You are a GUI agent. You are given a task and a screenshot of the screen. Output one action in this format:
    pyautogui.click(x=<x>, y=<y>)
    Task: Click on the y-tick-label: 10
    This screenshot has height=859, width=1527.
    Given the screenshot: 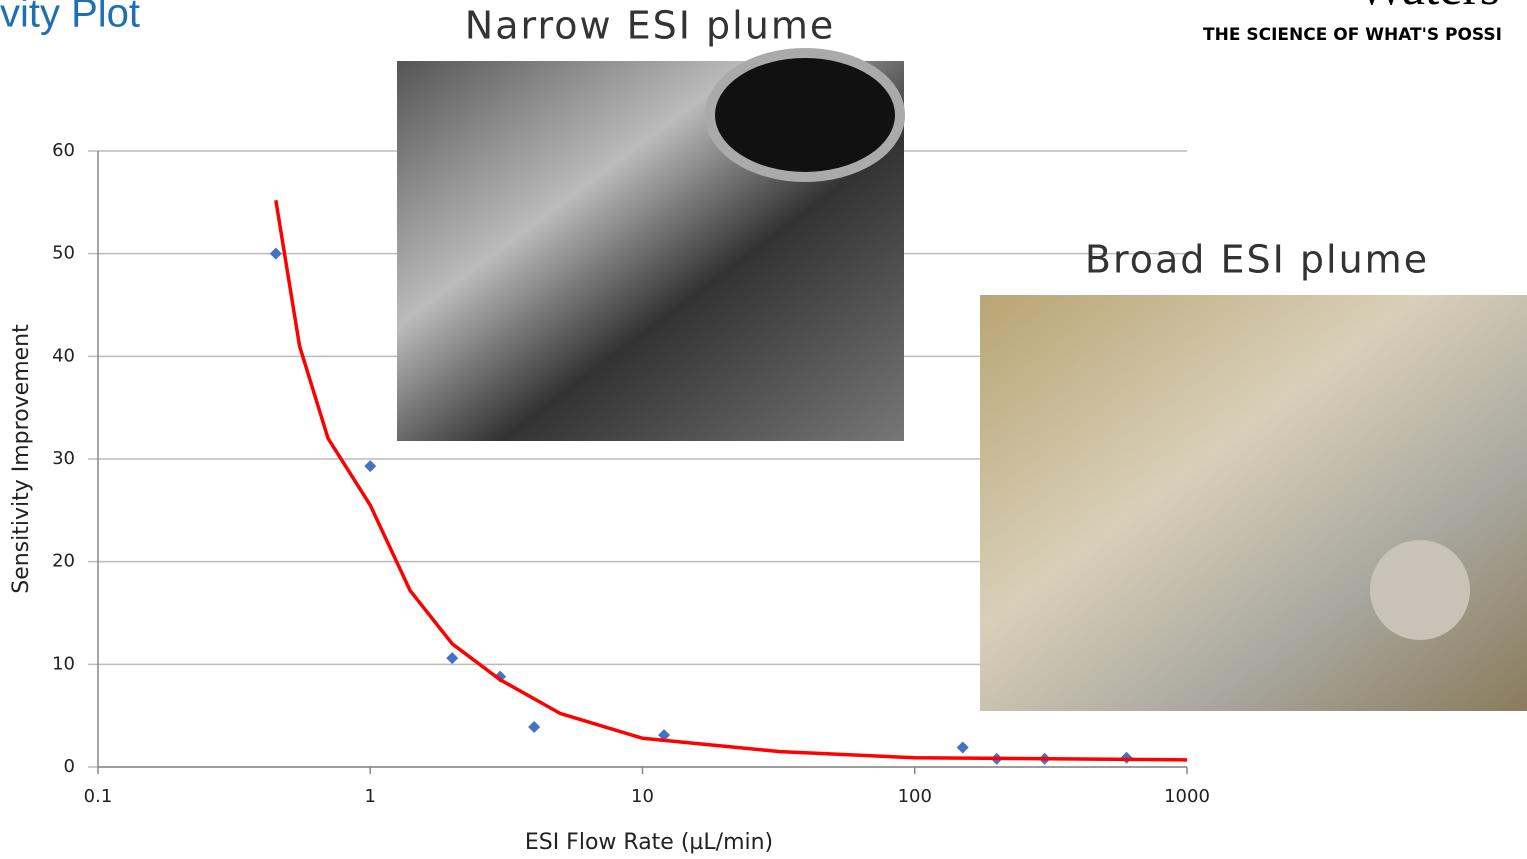 What is the action you would take?
    pyautogui.click(x=63, y=663)
    